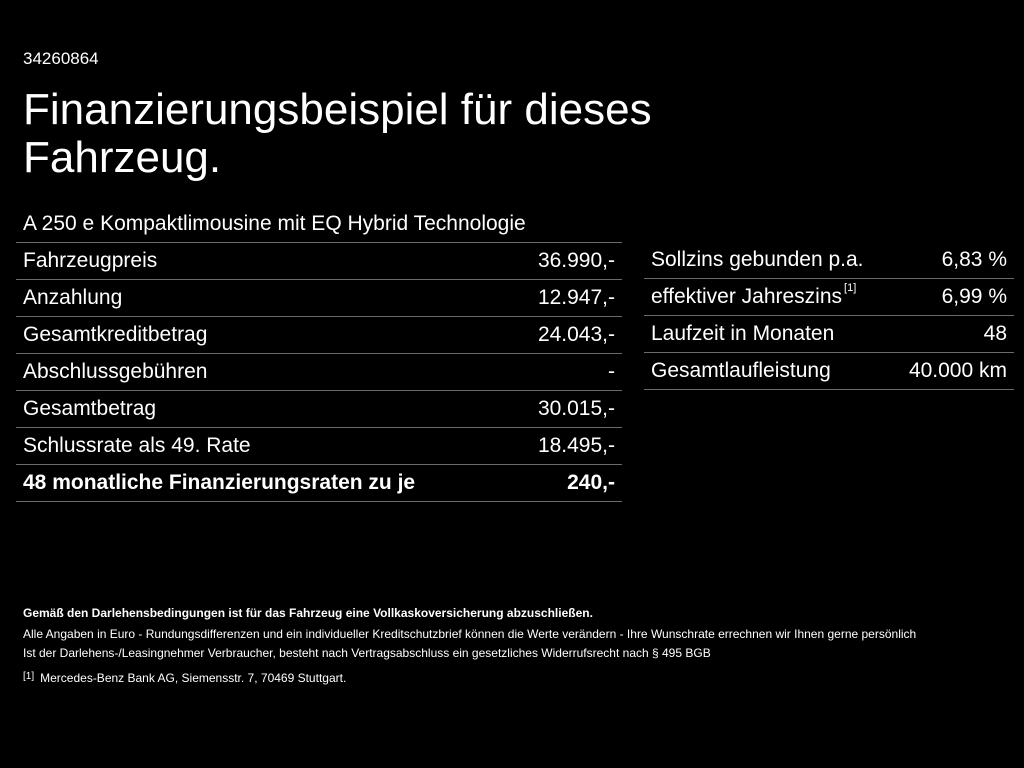  I want to click on table-row: Fahrzeugpreis 36.990,-, so click(319, 261).